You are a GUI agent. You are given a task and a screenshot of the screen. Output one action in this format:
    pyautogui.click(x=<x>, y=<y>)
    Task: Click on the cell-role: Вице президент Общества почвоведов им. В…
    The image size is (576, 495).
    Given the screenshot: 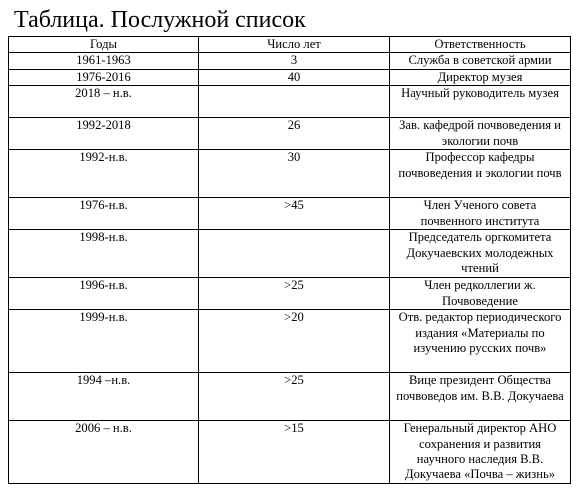 What is the action you would take?
    pyautogui.click(x=480, y=397)
    